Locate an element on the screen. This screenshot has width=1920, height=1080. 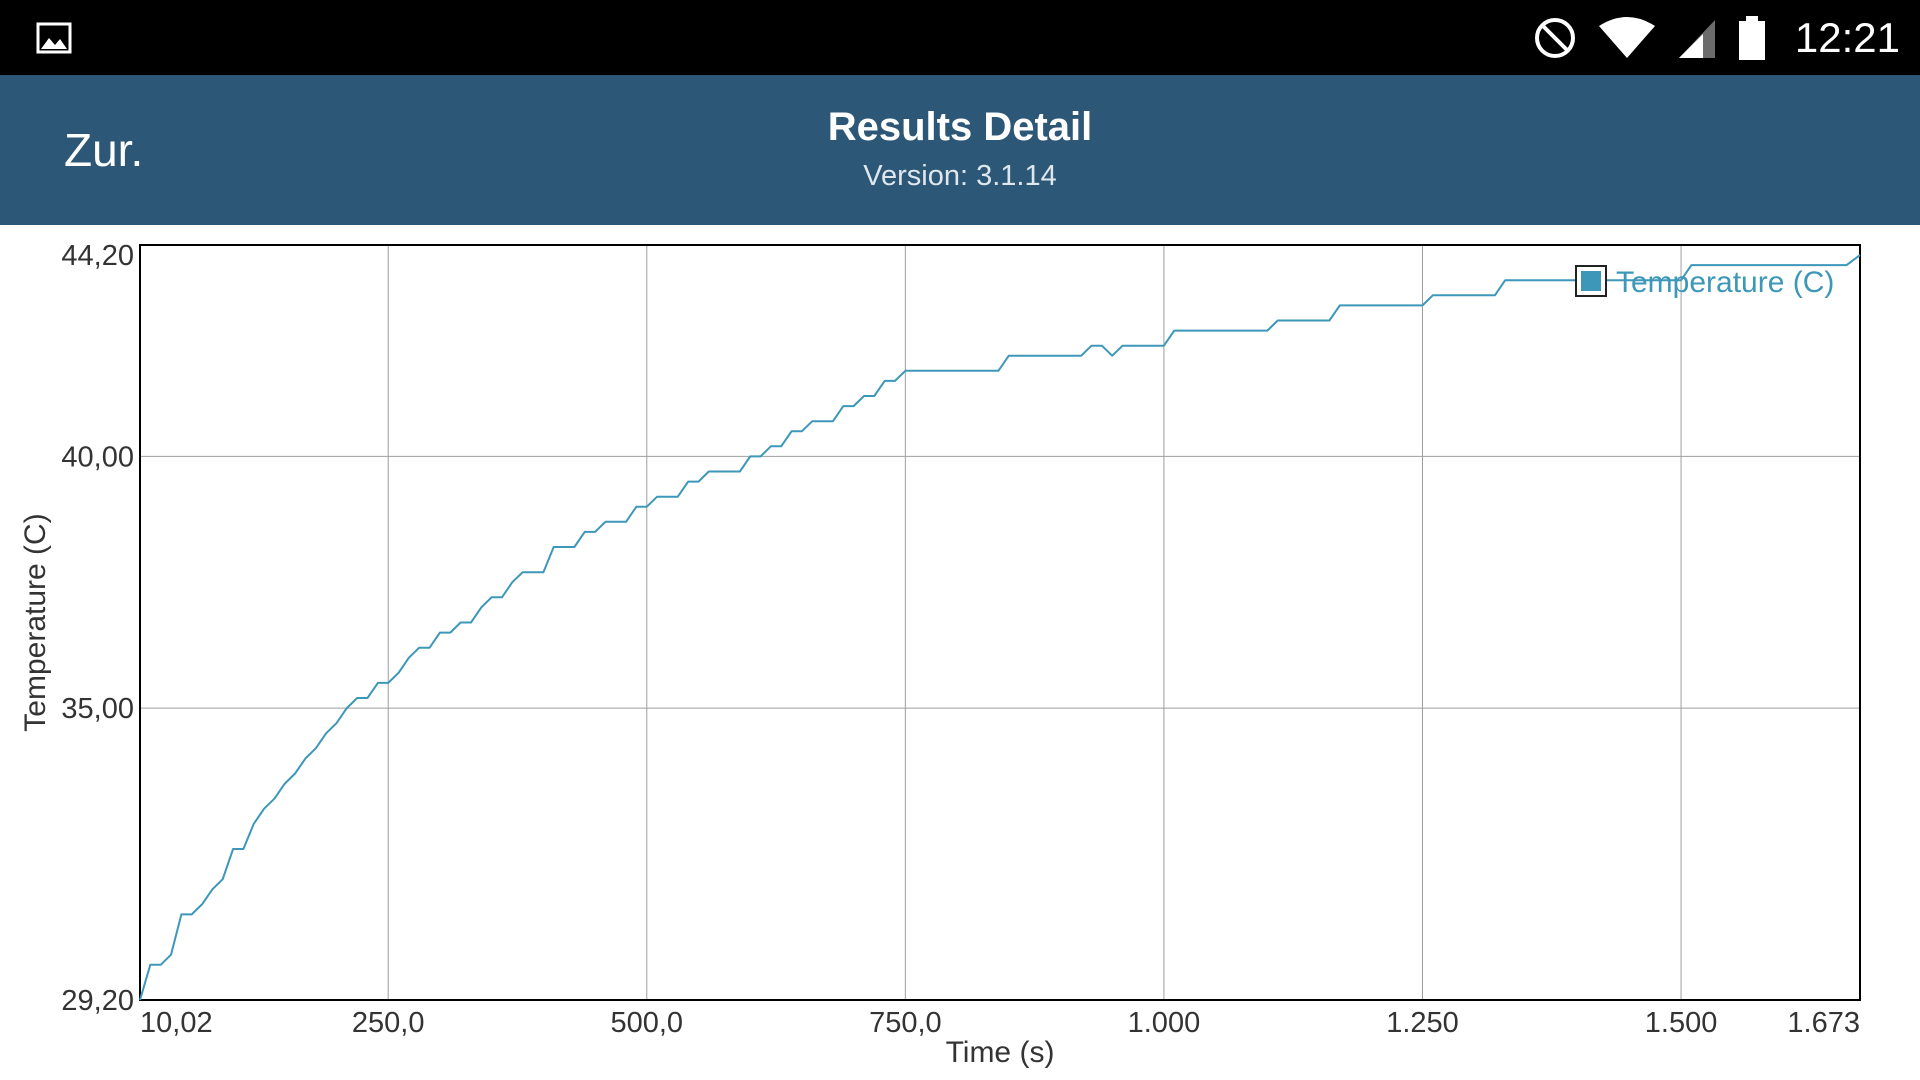
battery-icon is located at coordinates (1751, 37).